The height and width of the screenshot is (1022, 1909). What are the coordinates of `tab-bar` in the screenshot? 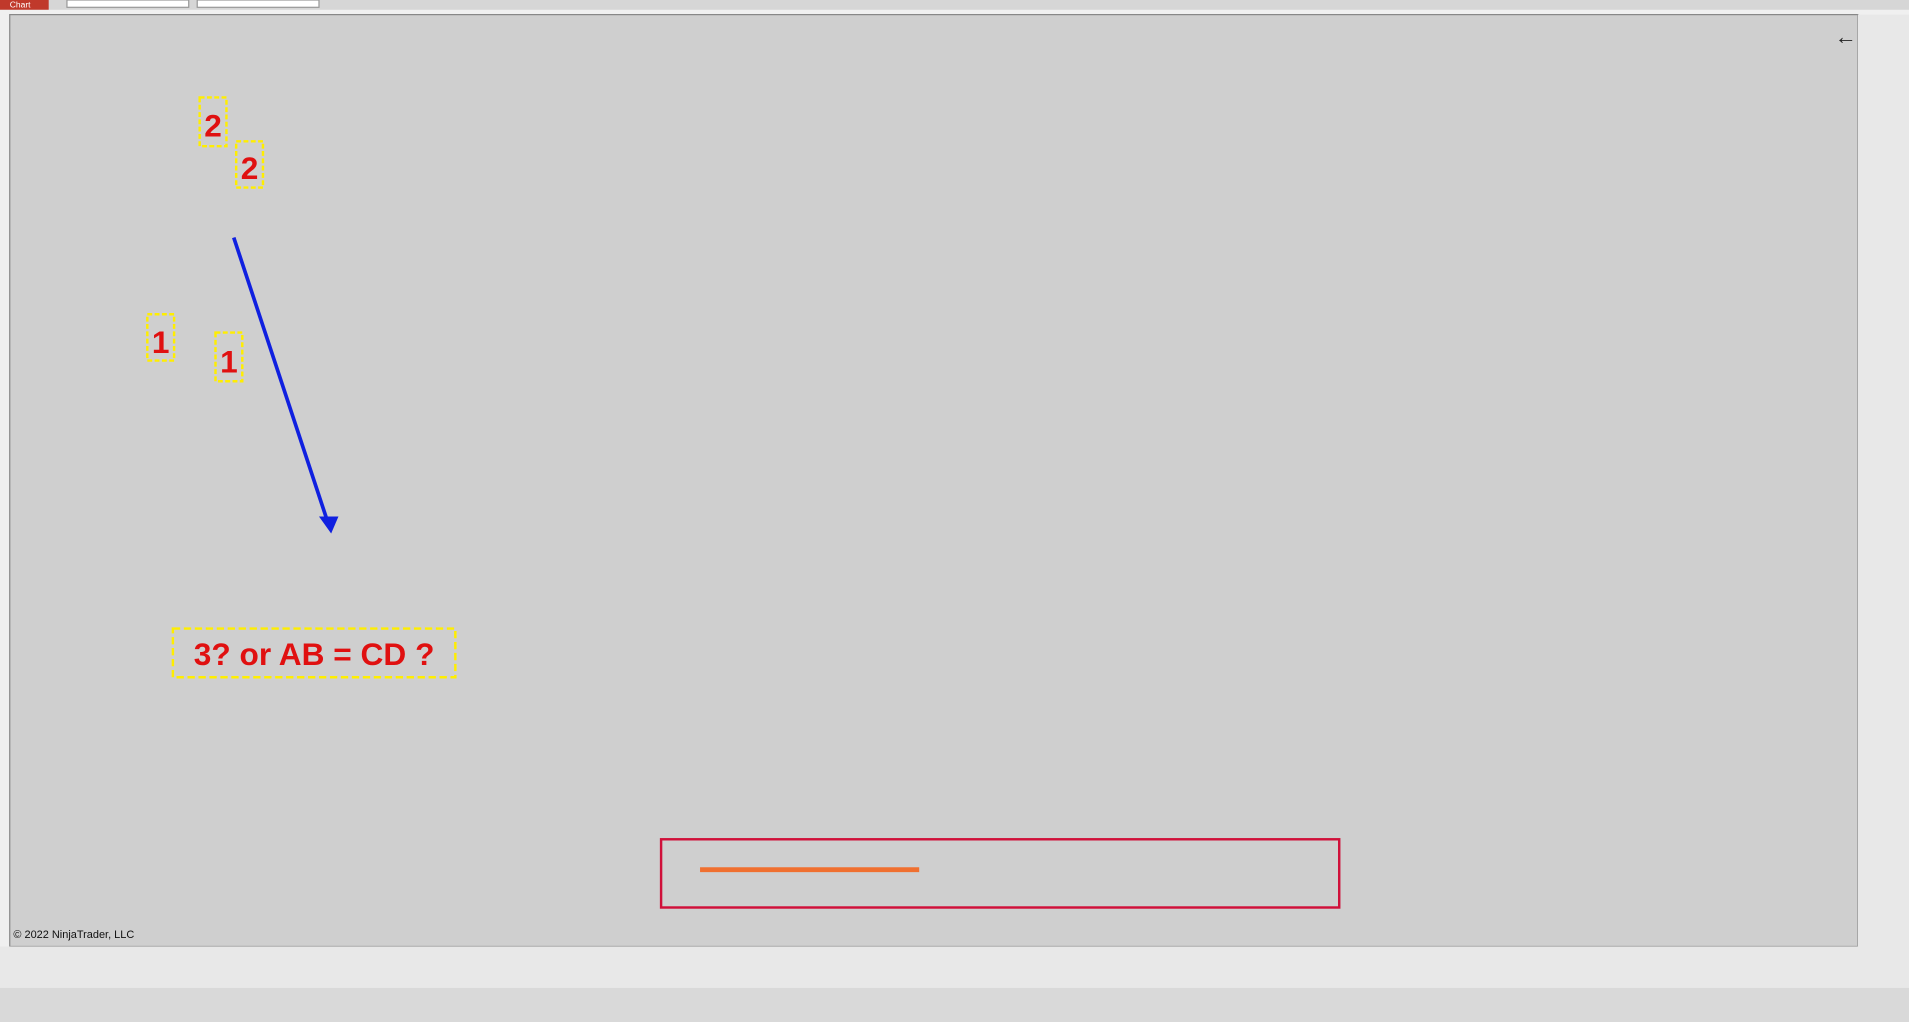 It's located at (954, 1004).